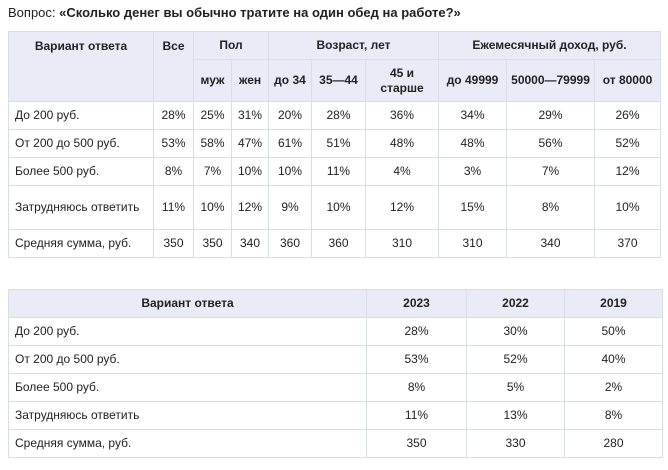  What do you see at coordinates (290, 80) in the screenshot?
I see `header-age-1: до 34` at bounding box center [290, 80].